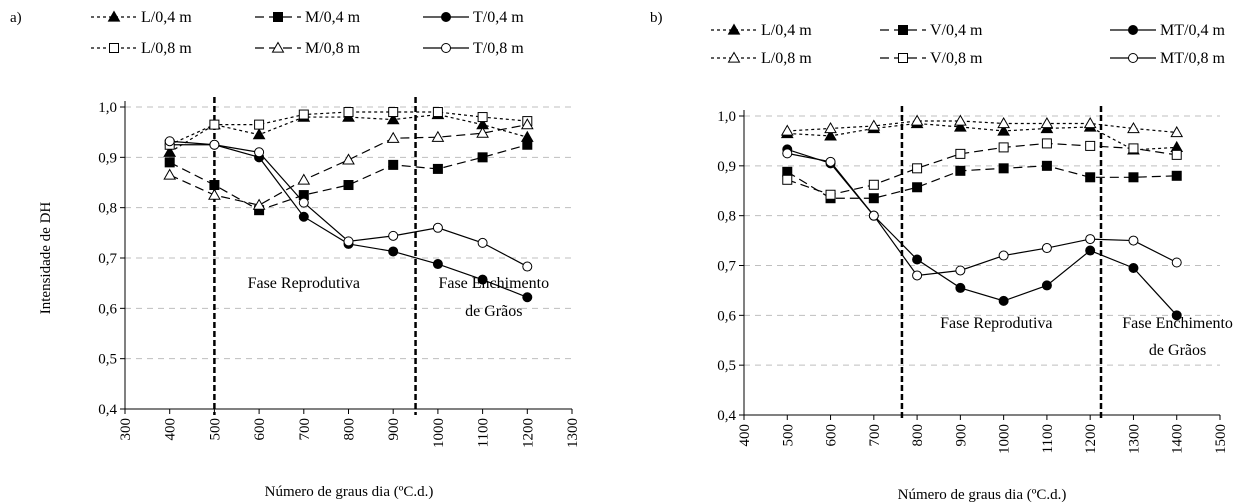 This screenshot has height=503, width=1258. Describe the element at coordinates (304, 283) in the screenshot. I see `phase-annotation: Fase Reprodutiva` at that location.